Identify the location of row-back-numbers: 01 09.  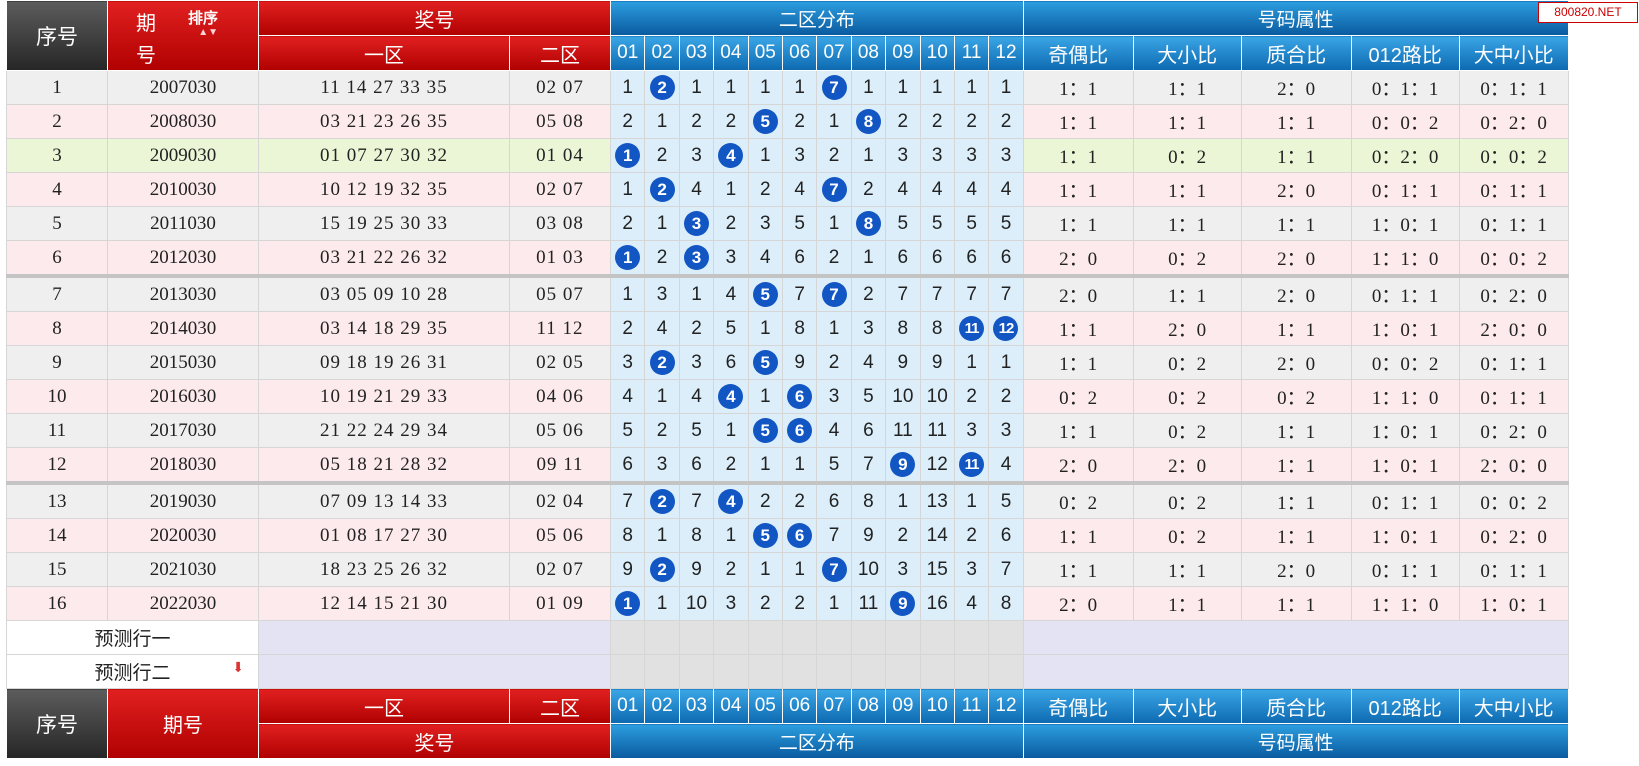
(560, 603).